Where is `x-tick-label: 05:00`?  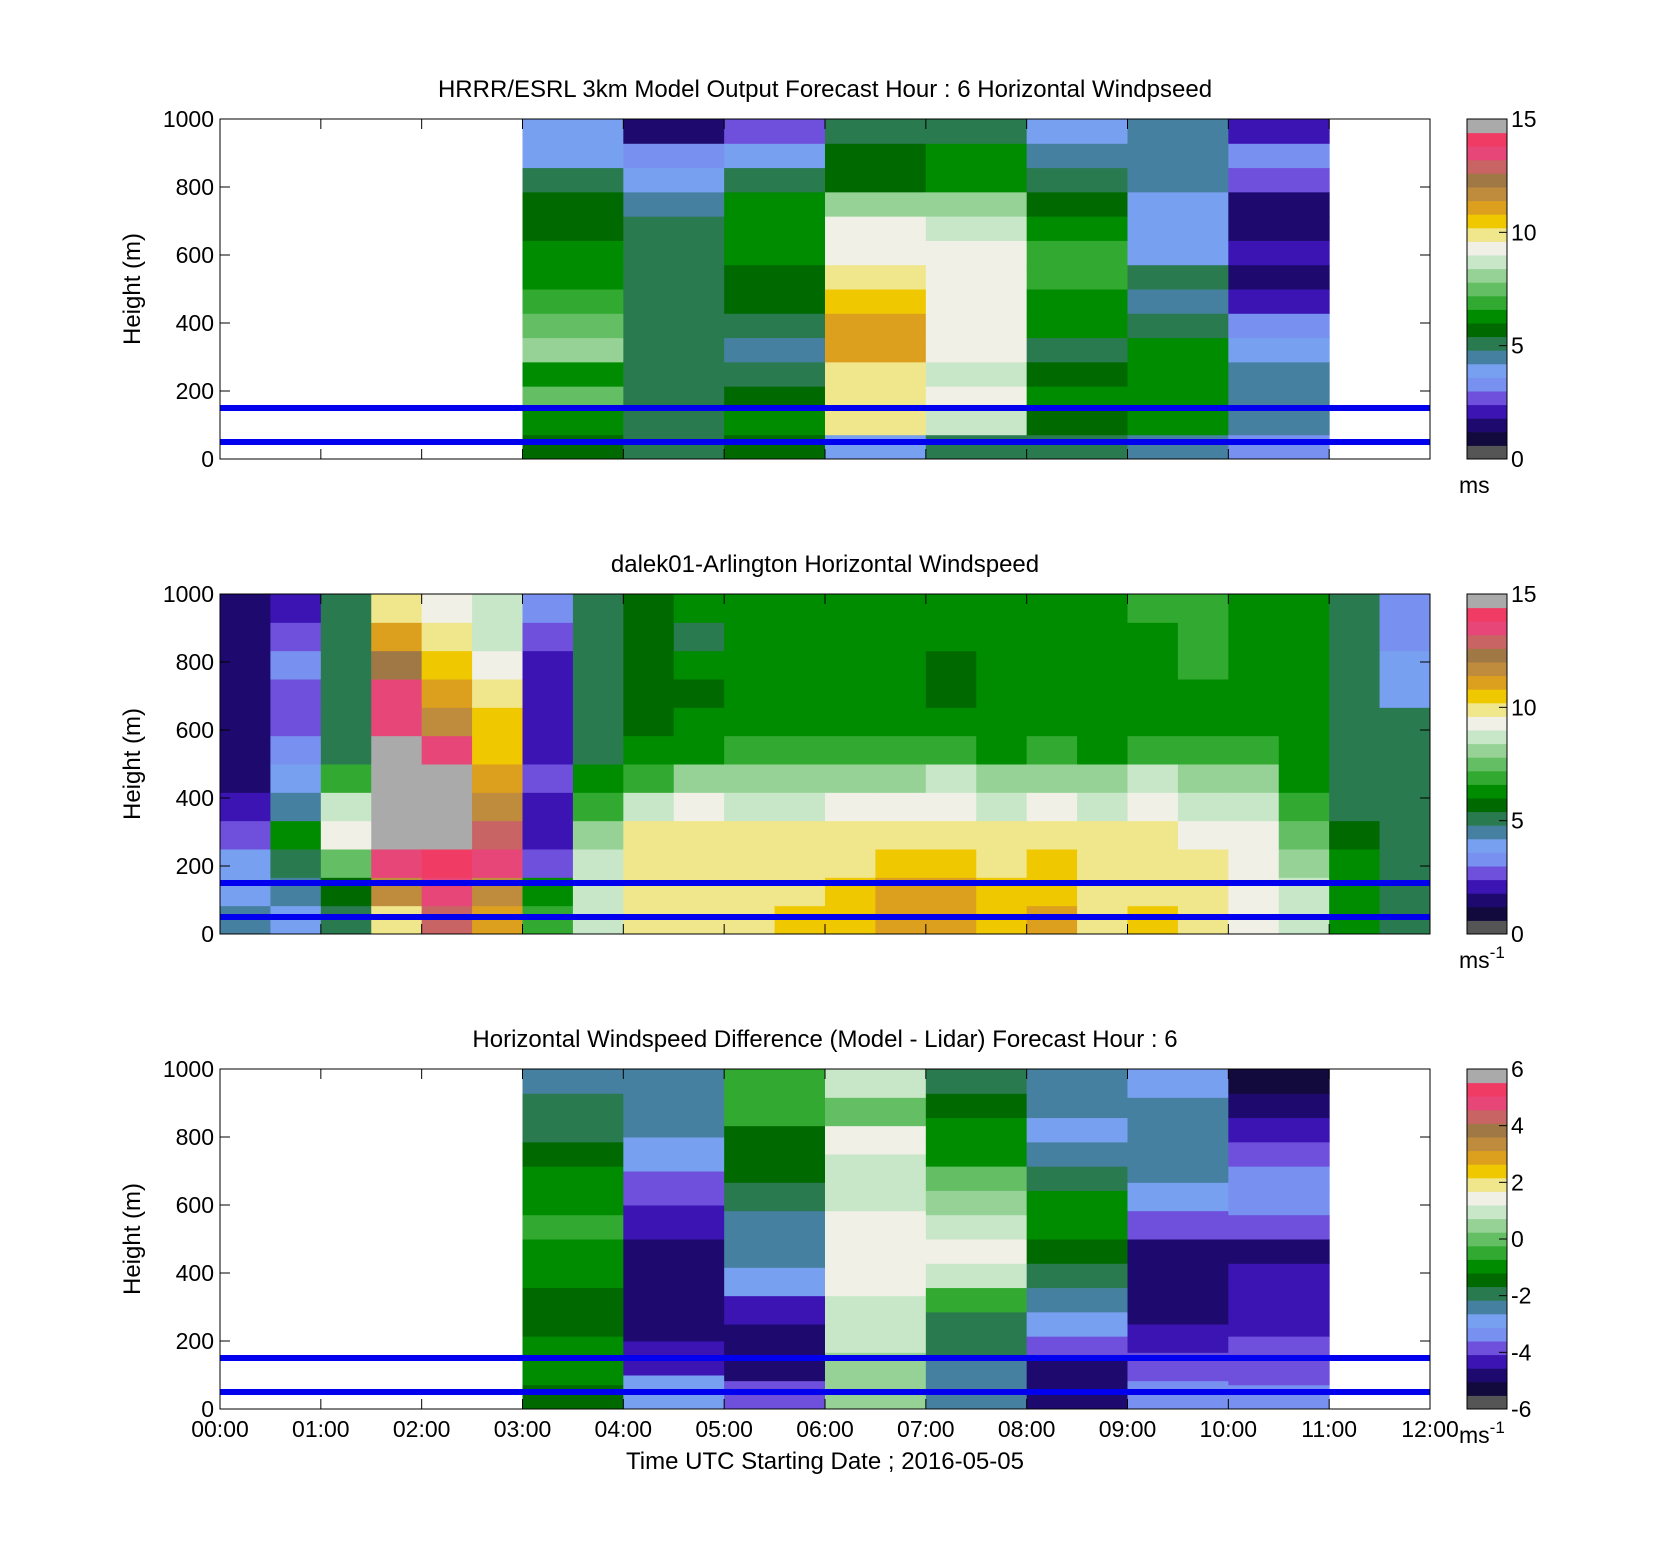 x-tick-label: 05:00 is located at coordinates (724, 1429).